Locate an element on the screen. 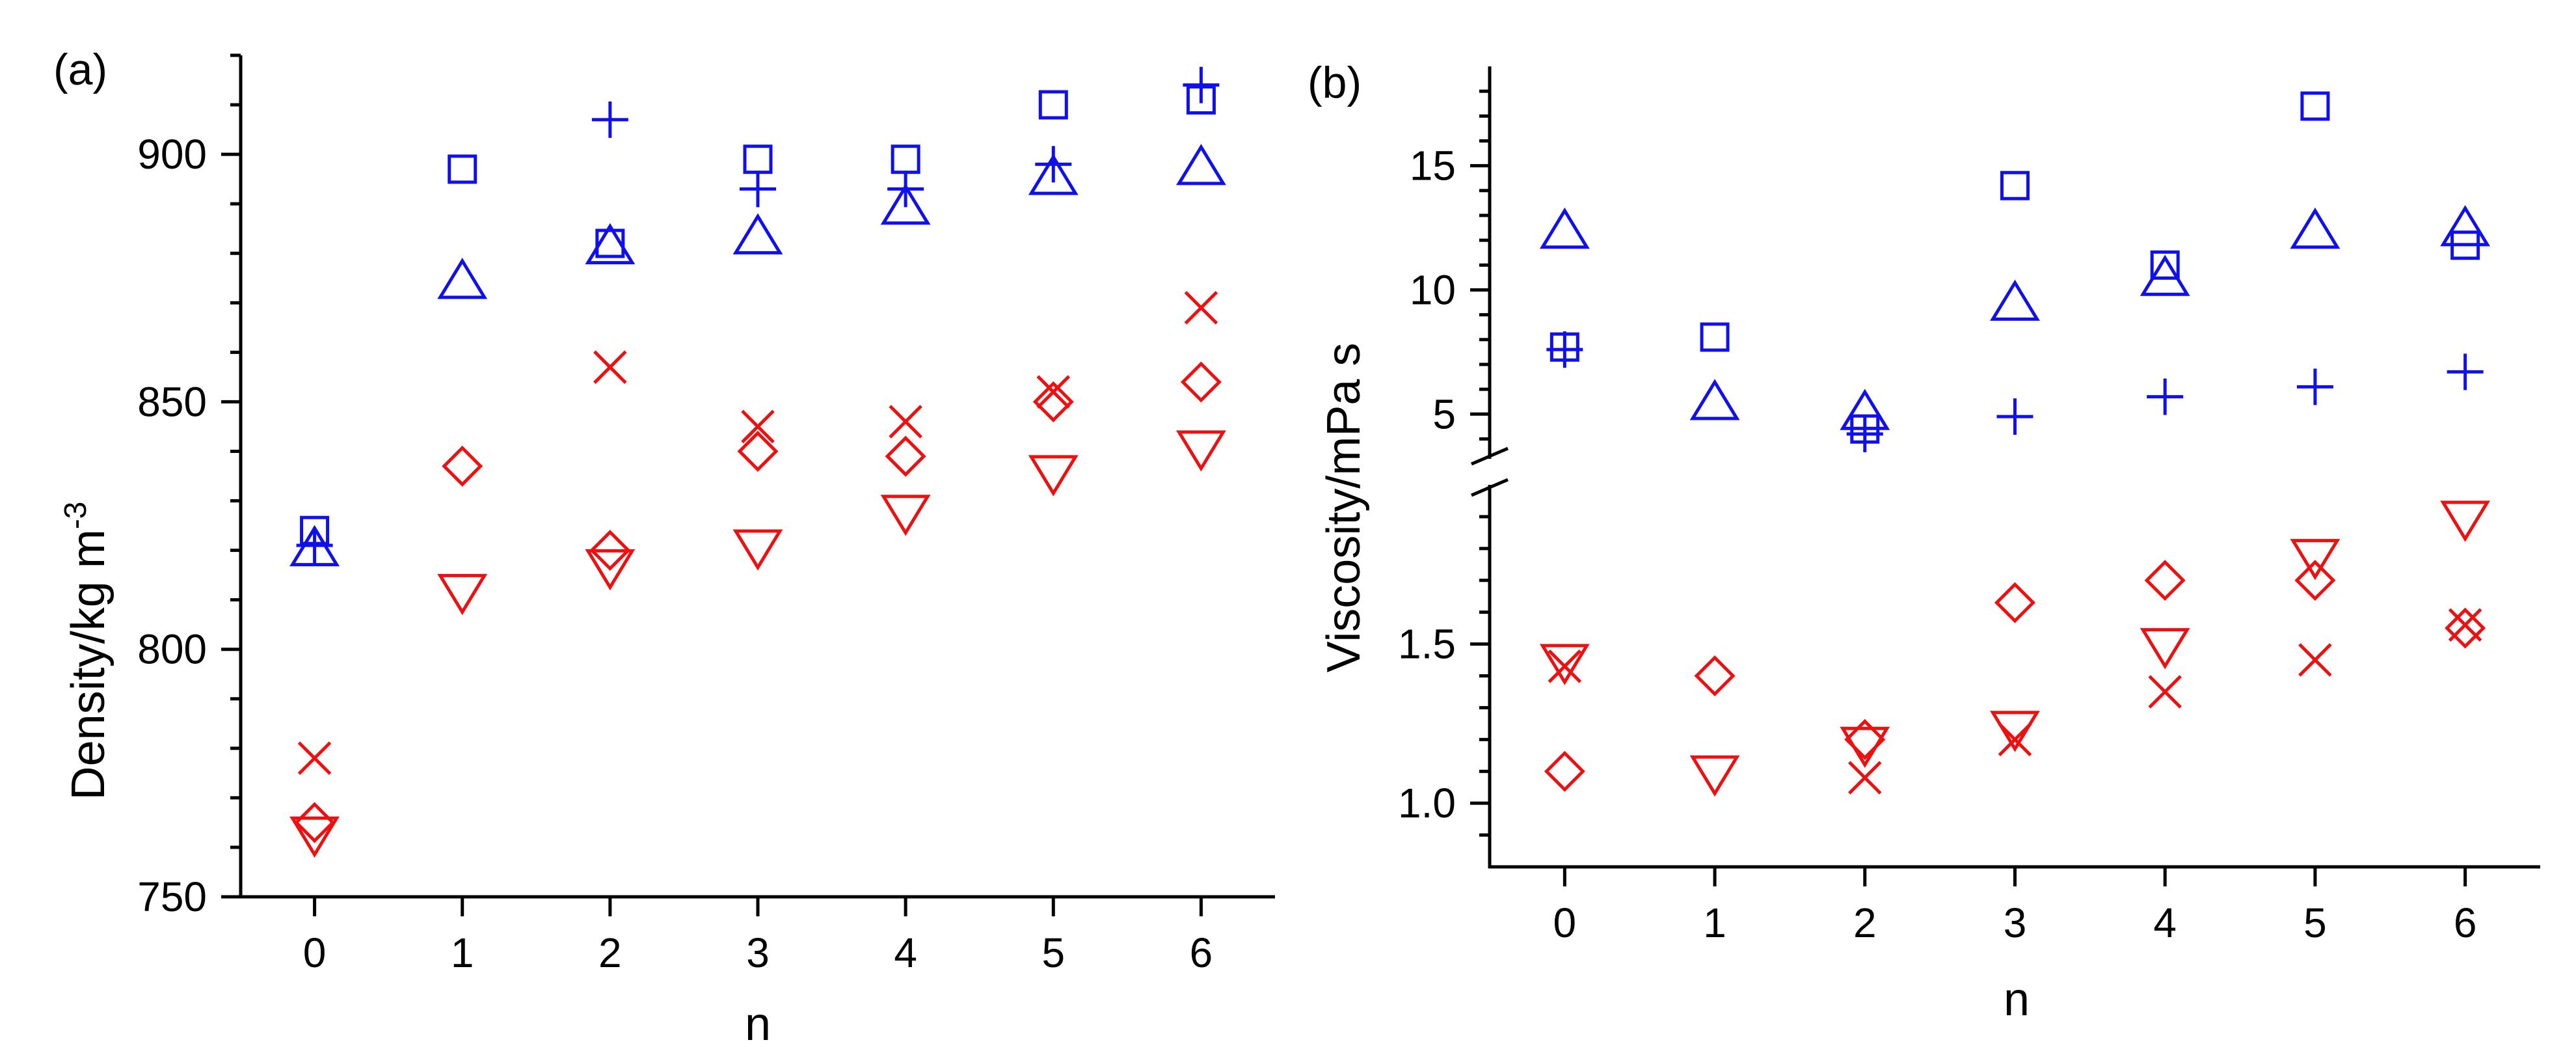  panel-a-y-tick-label: 900 is located at coordinates (172, 154).